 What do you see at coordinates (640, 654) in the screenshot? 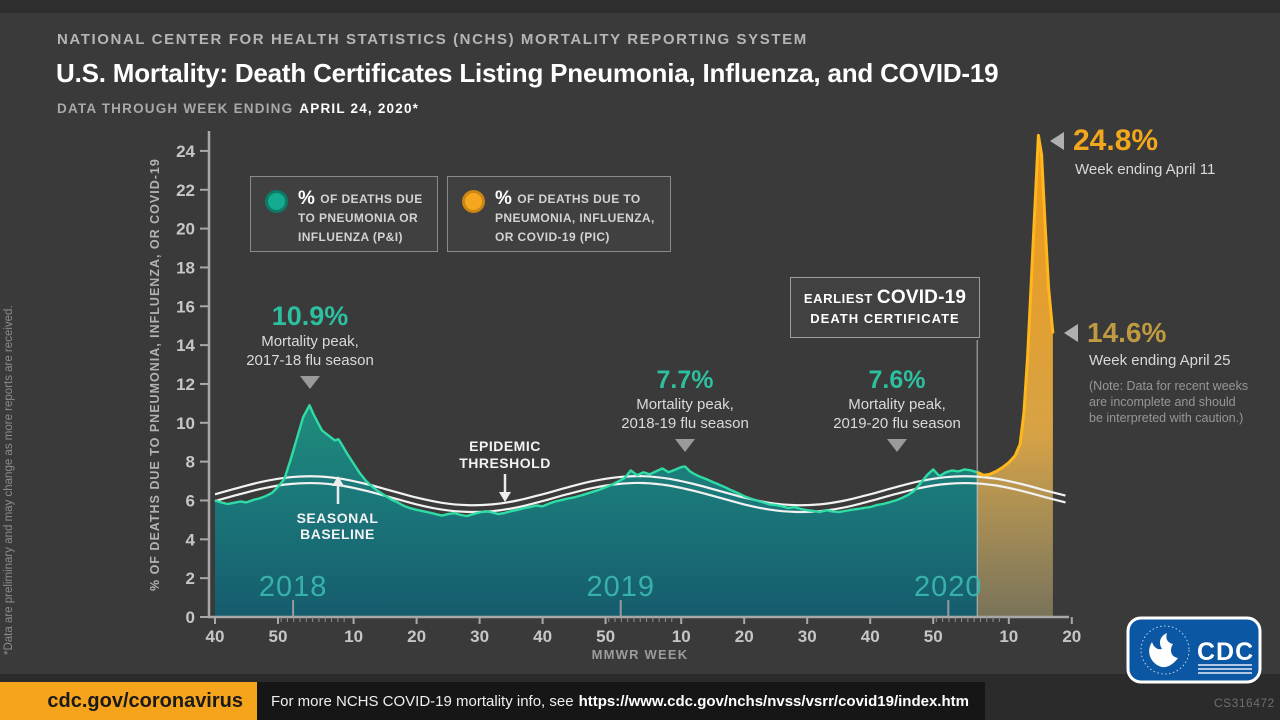
I see `x-axis-title: MMWR WEEK` at bounding box center [640, 654].